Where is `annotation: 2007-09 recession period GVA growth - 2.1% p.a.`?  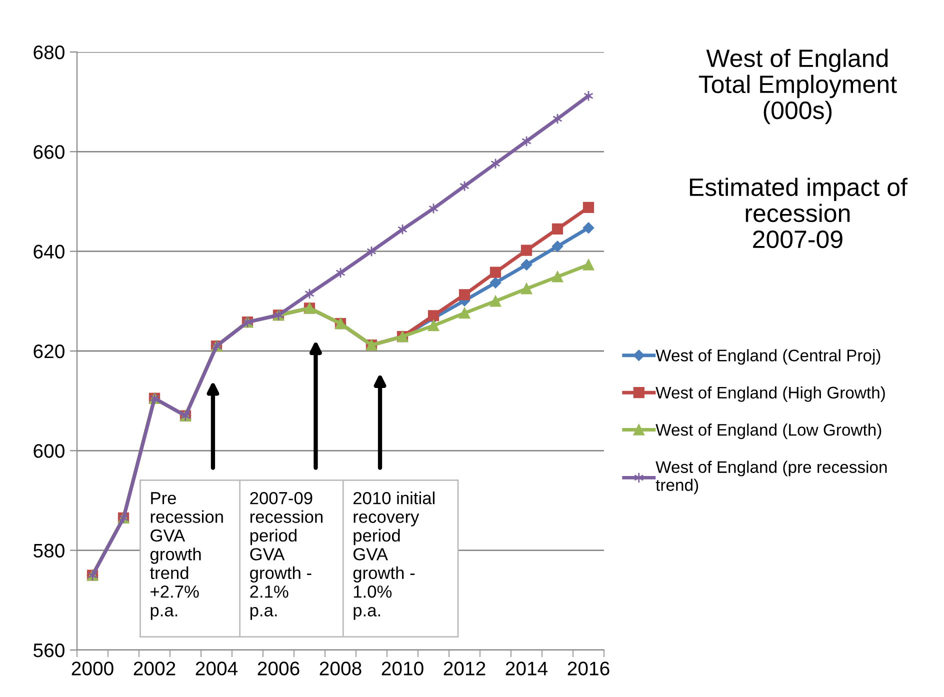 annotation: 2007-09 recession period GVA growth - 2.1% p.a. is located at coordinates (286, 556).